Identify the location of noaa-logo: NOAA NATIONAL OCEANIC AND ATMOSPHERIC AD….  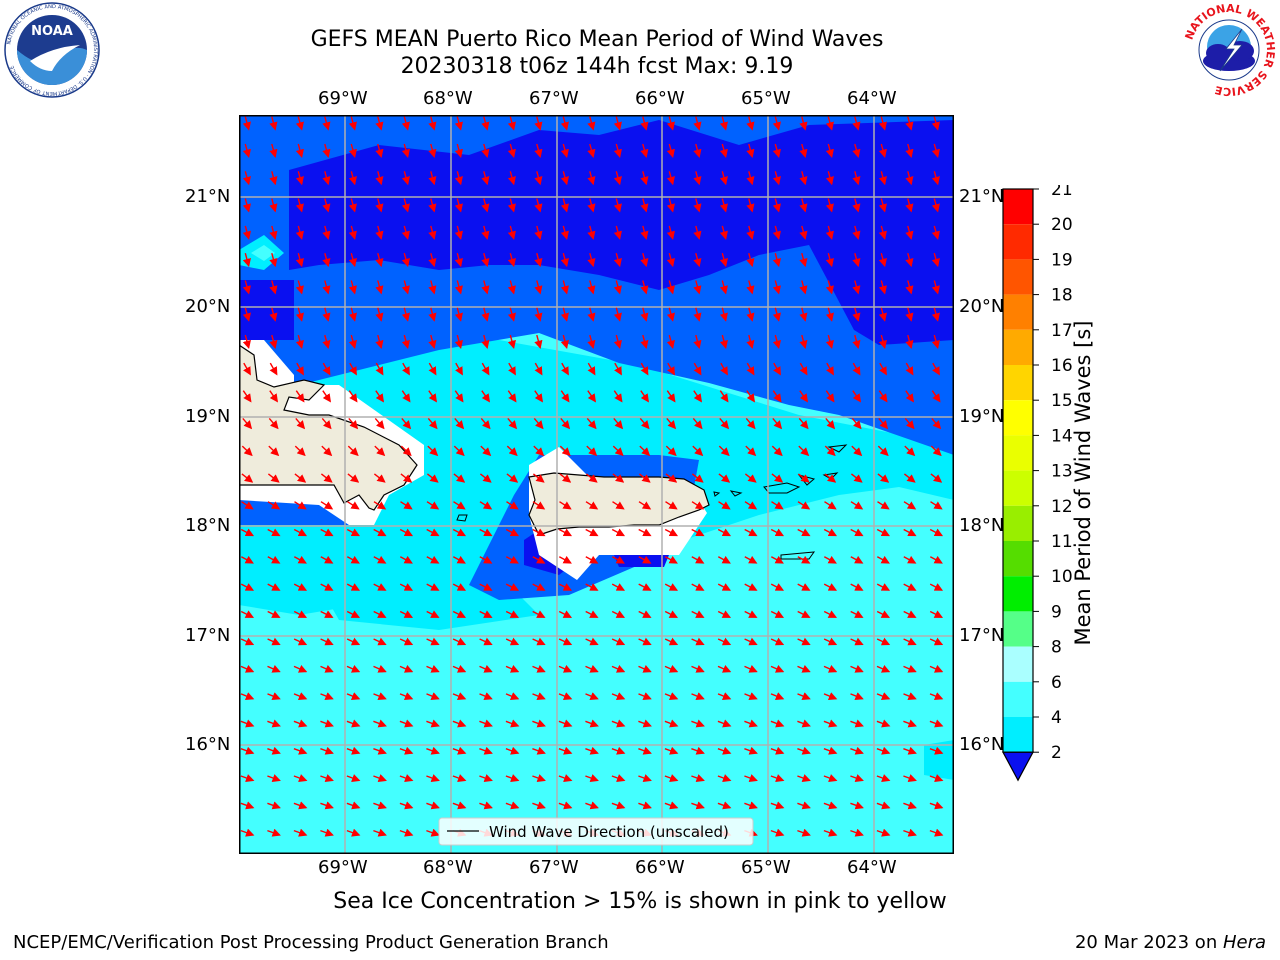
(52, 50).